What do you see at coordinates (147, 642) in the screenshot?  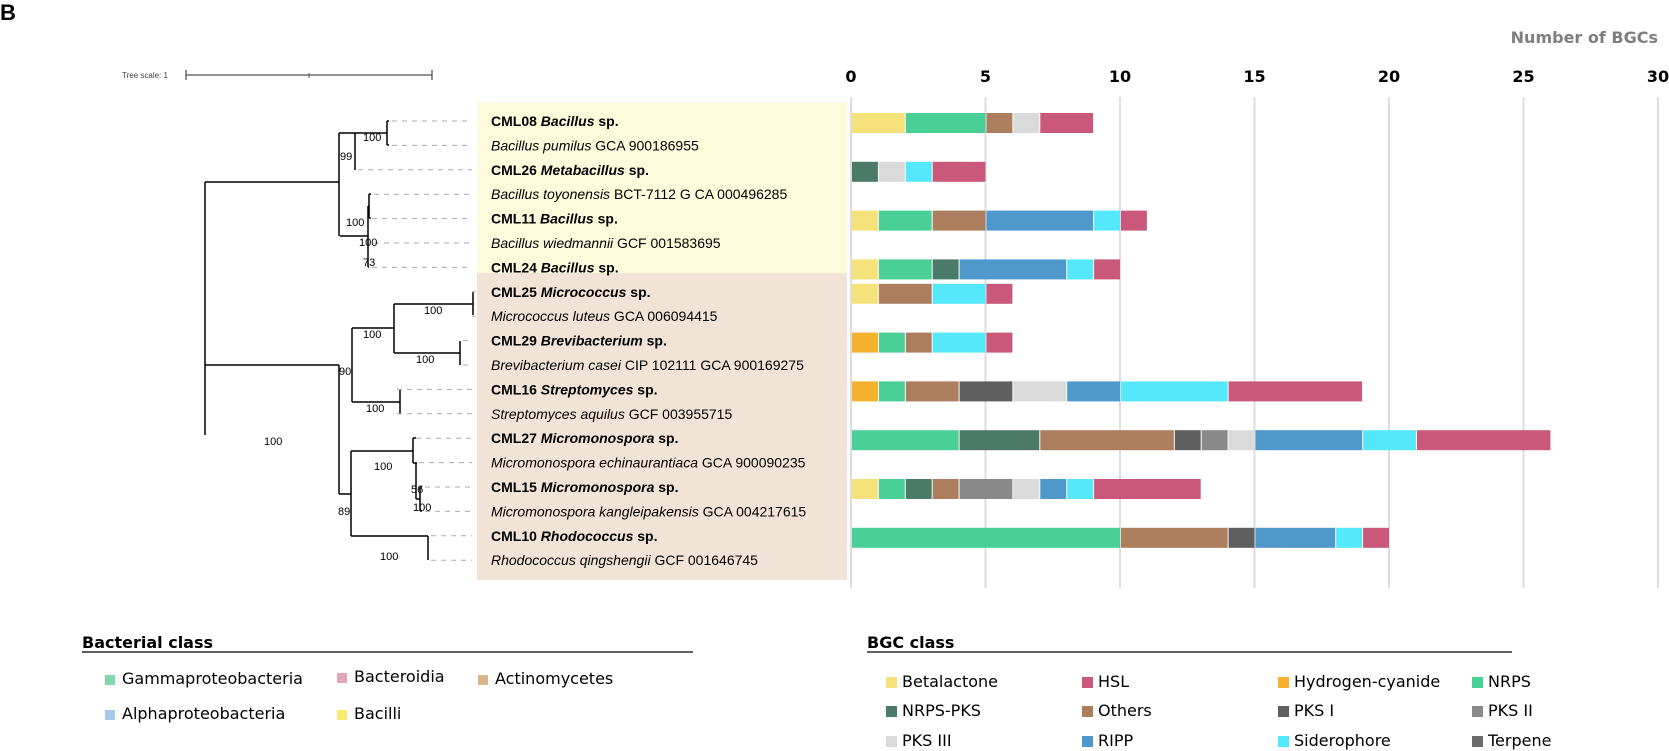 I see `bacterial-class-legend-title: Bacterial class` at bounding box center [147, 642].